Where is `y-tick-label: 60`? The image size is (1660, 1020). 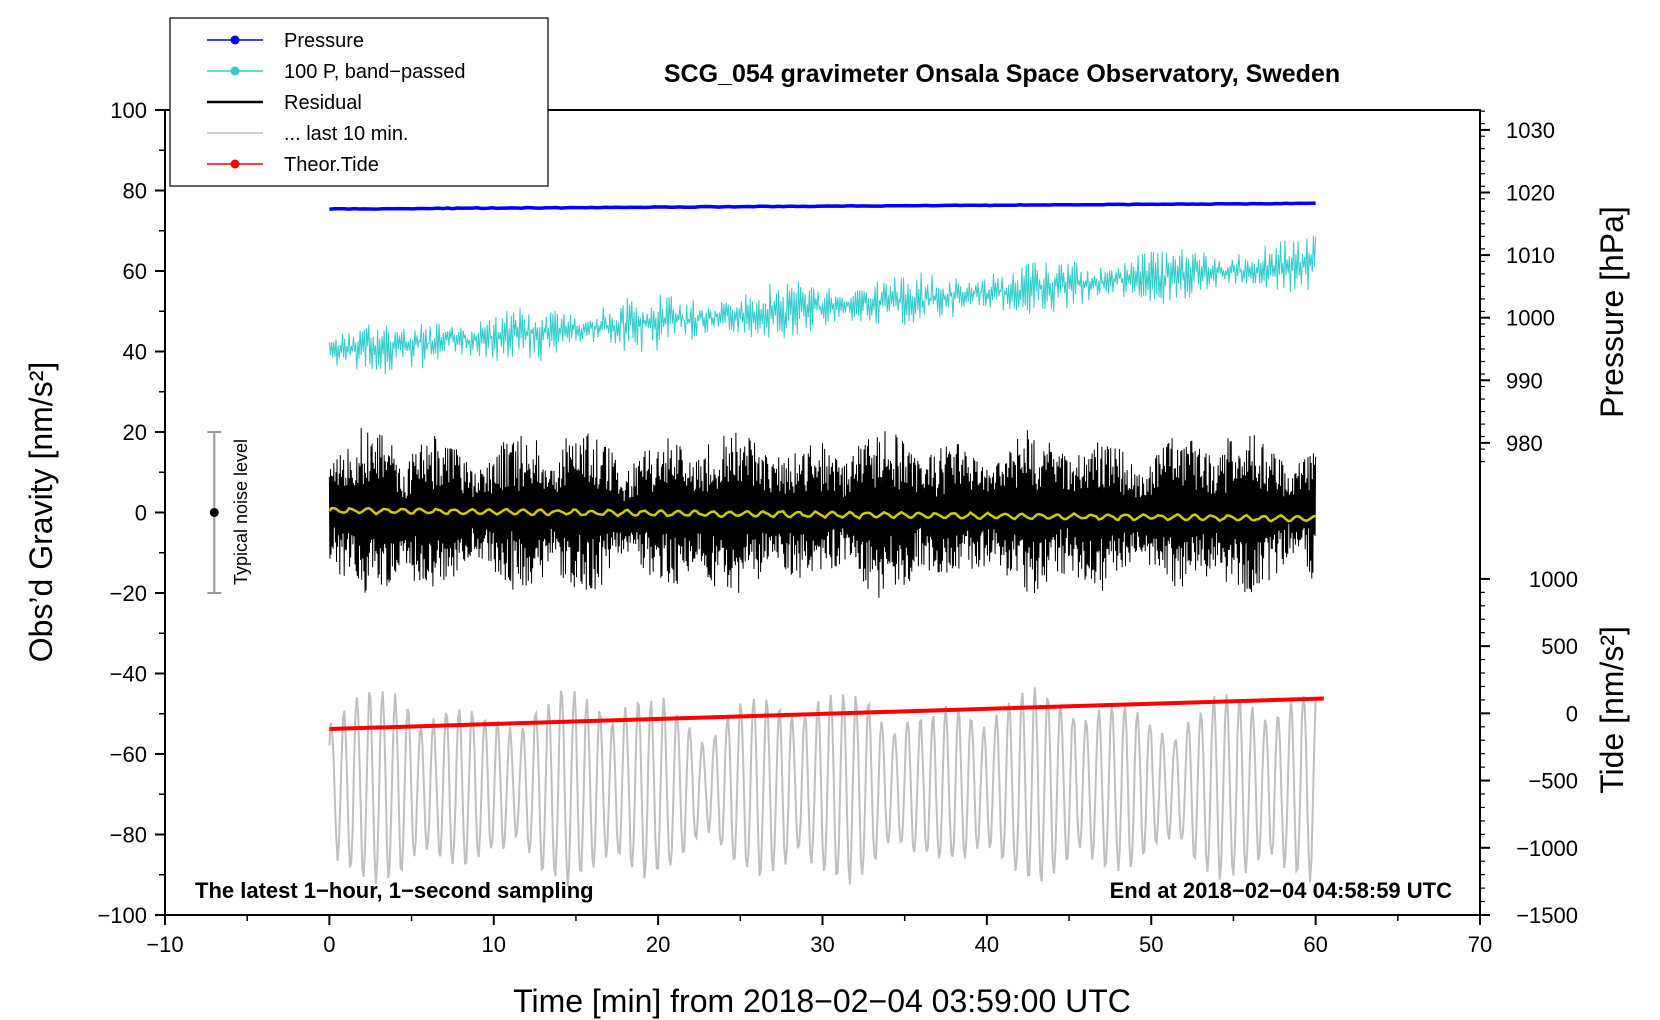
y-tick-label: 60 is located at coordinates (135, 271).